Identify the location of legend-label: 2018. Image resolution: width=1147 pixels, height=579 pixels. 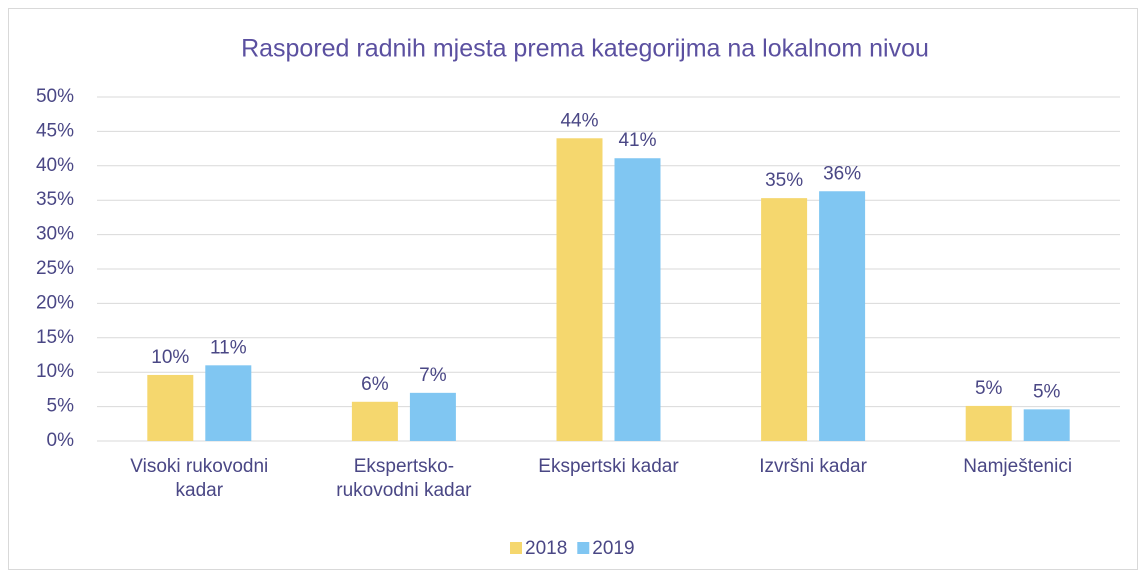
(546, 548).